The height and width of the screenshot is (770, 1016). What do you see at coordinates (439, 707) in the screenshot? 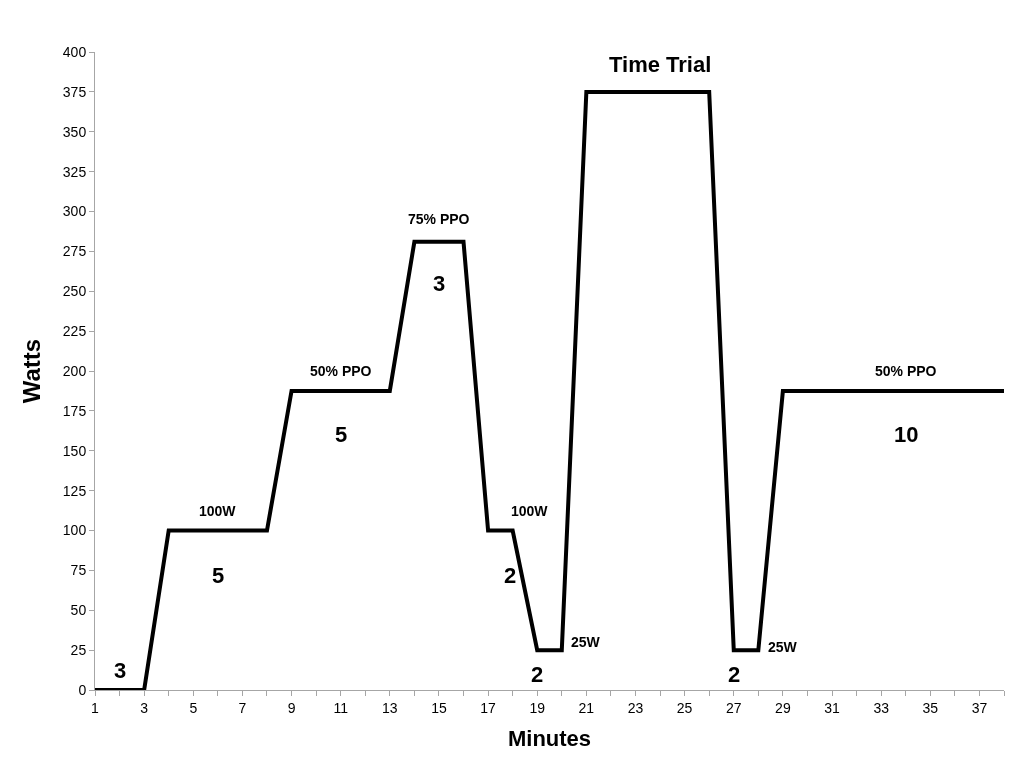
I see `x-tick-label: 15` at bounding box center [439, 707].